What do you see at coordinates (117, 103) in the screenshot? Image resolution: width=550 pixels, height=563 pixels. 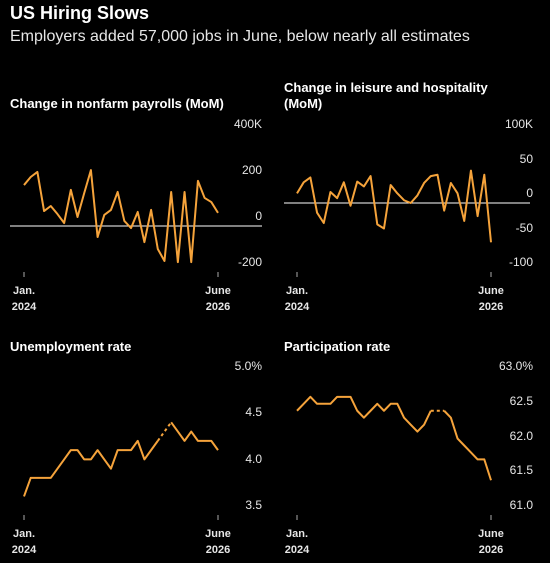 I see `panel-title: Change in nonfarm payrolls (MoM)` at bounding box center [117, 103].